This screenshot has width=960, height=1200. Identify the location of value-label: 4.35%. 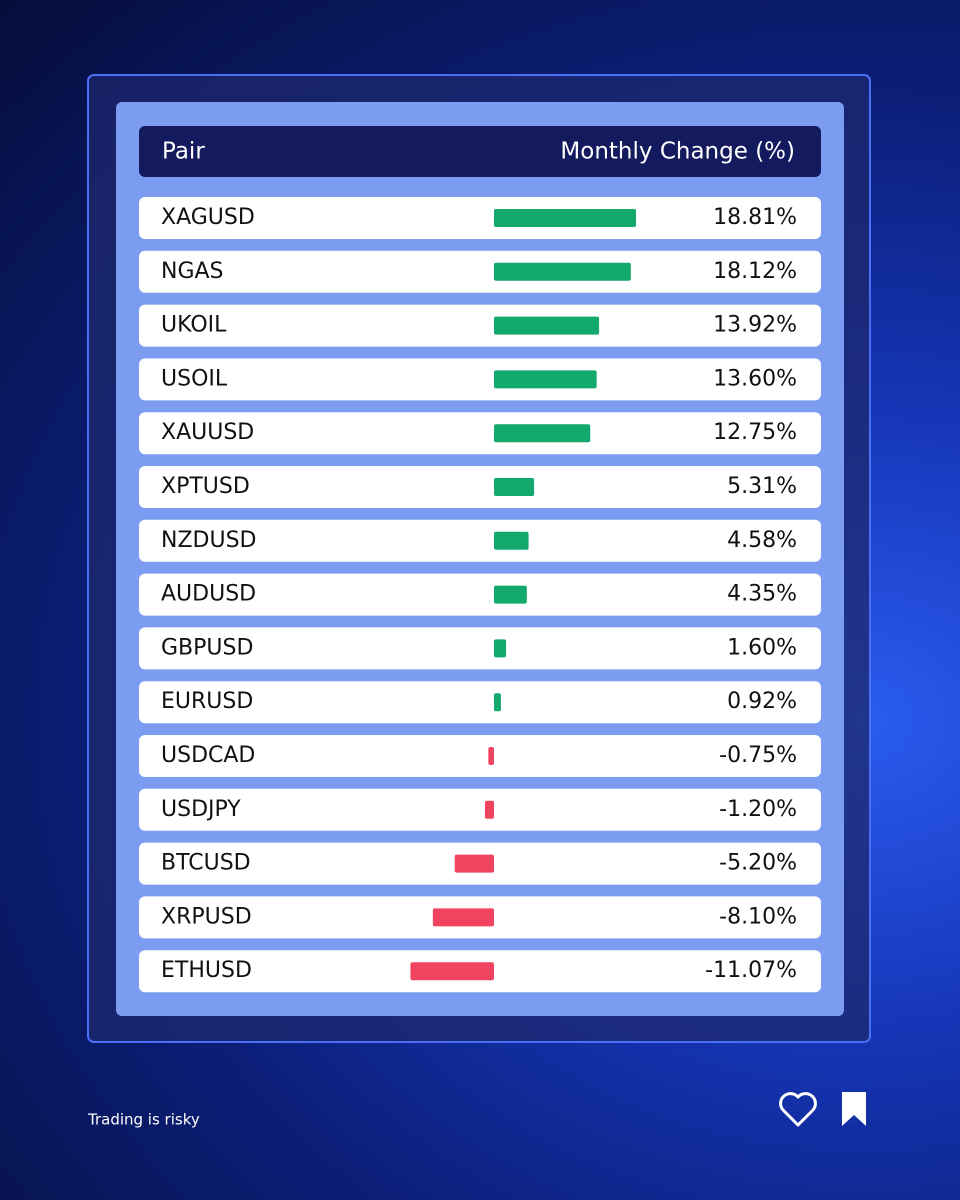
(762, 594).